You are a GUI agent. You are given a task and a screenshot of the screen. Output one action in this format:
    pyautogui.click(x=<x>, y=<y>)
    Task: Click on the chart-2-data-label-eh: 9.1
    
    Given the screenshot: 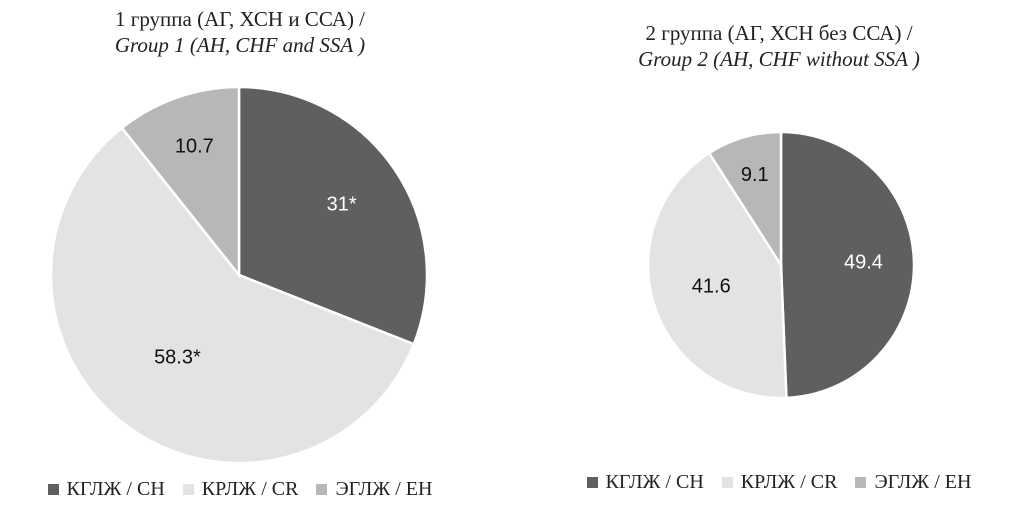 What is the action you would take?
    pyautogui.click(x=755, y=175)
    